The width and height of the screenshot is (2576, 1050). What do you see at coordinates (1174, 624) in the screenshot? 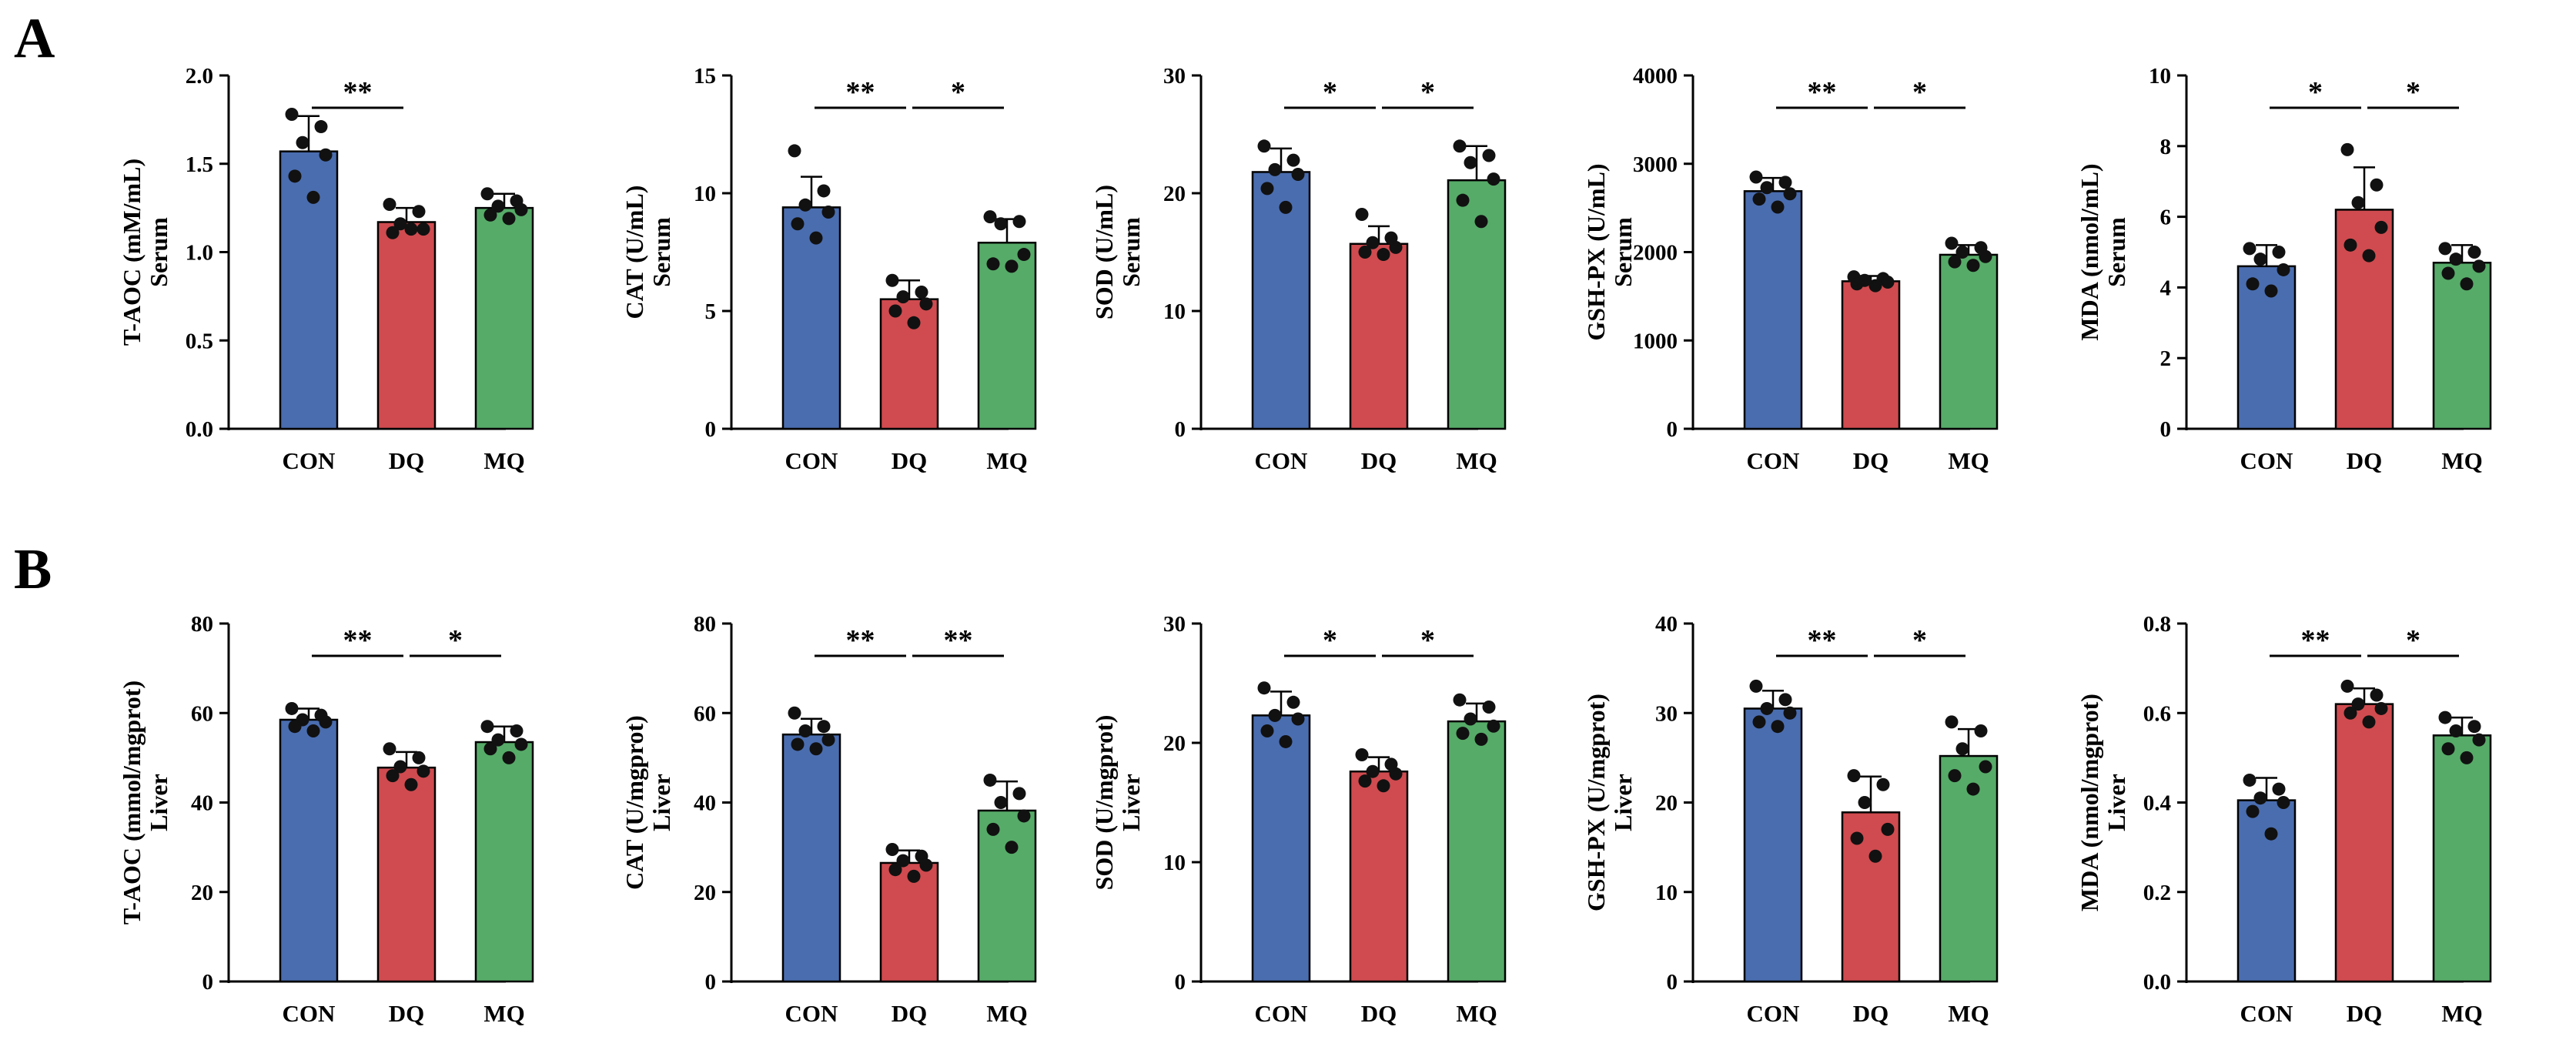
I see `y-tick-label: 30` at bounding box center [1174, 624].